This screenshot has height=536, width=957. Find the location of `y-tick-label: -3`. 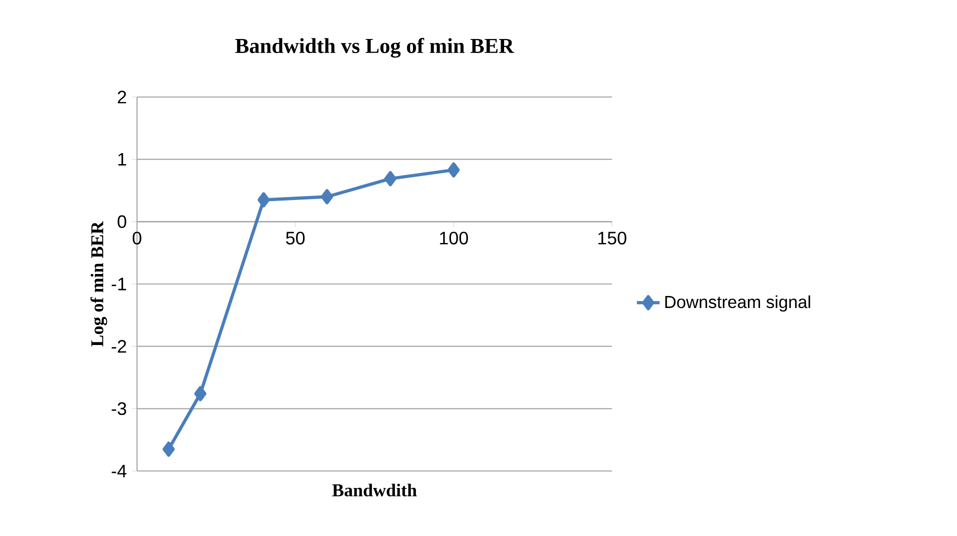

y-tick-label: -3 is located at coordinates (119, 409).